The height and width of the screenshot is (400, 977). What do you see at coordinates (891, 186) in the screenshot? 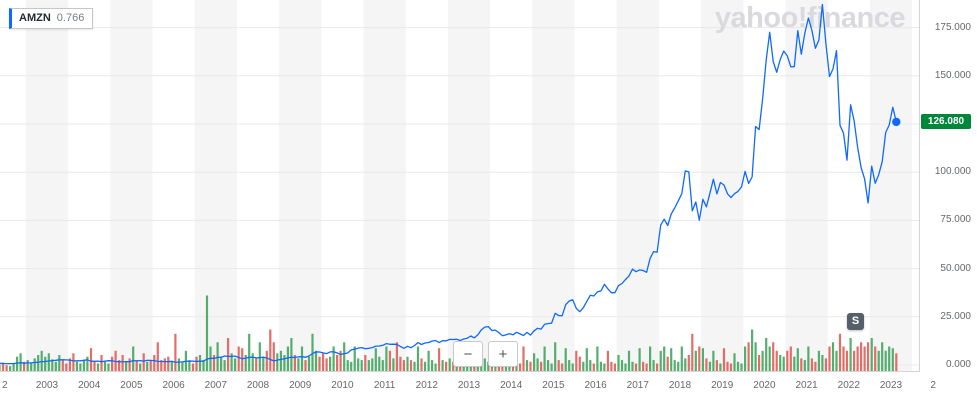
I see `year-stripe` at bounding box center [891, 186].